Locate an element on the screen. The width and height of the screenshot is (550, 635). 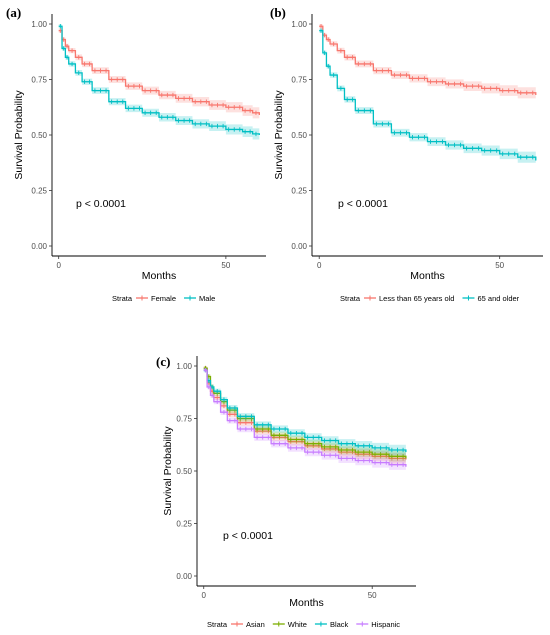
legend-item: Male is located at coordinates (199, 298).